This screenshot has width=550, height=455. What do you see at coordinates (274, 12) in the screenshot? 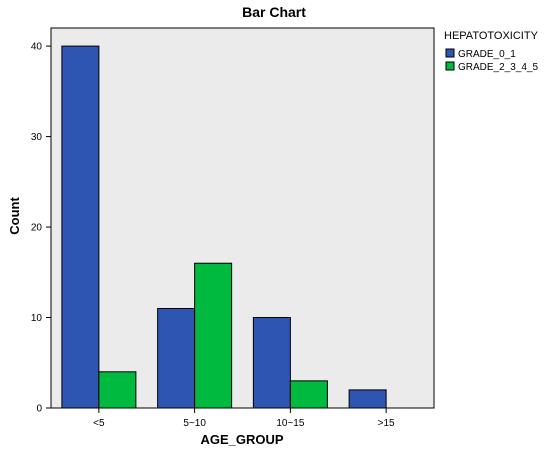
I see `chart-title: Bar Chart` at bounding box center [274, 12].